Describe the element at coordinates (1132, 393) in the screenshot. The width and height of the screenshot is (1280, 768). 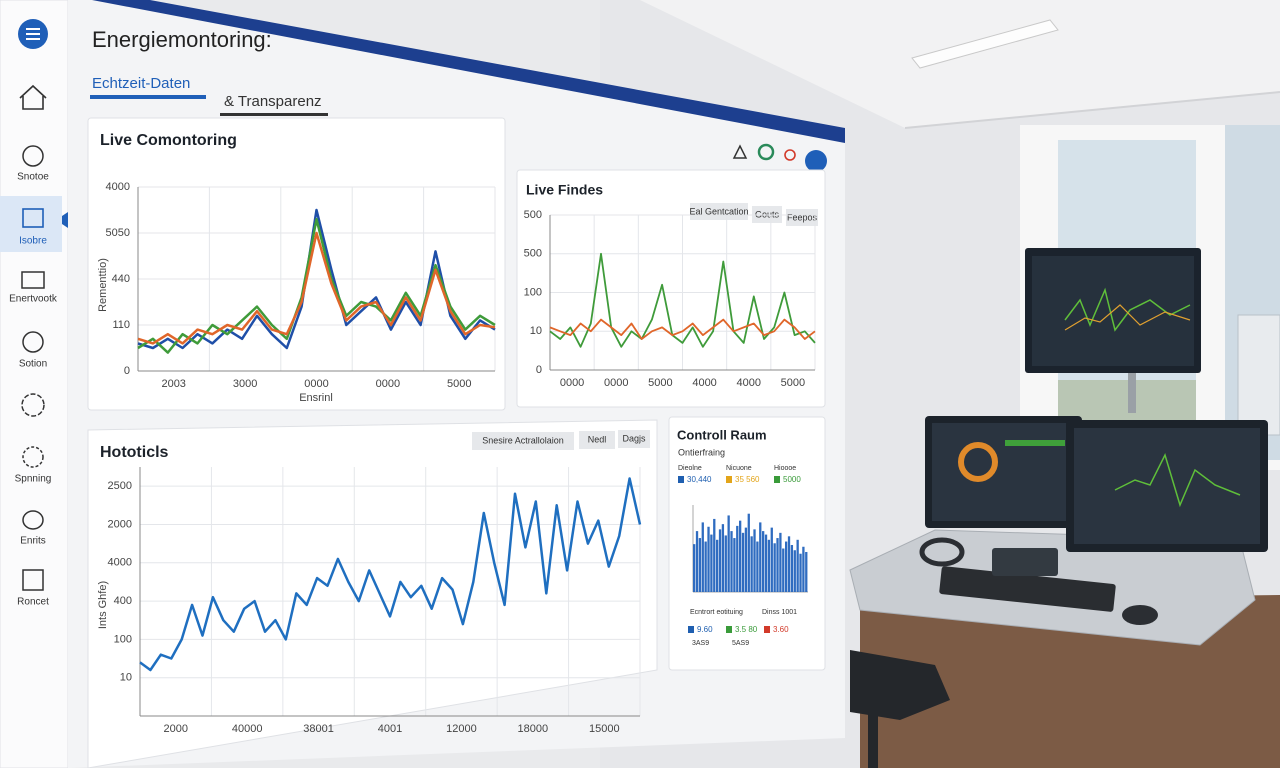
I see `monitor-stand` at that location.